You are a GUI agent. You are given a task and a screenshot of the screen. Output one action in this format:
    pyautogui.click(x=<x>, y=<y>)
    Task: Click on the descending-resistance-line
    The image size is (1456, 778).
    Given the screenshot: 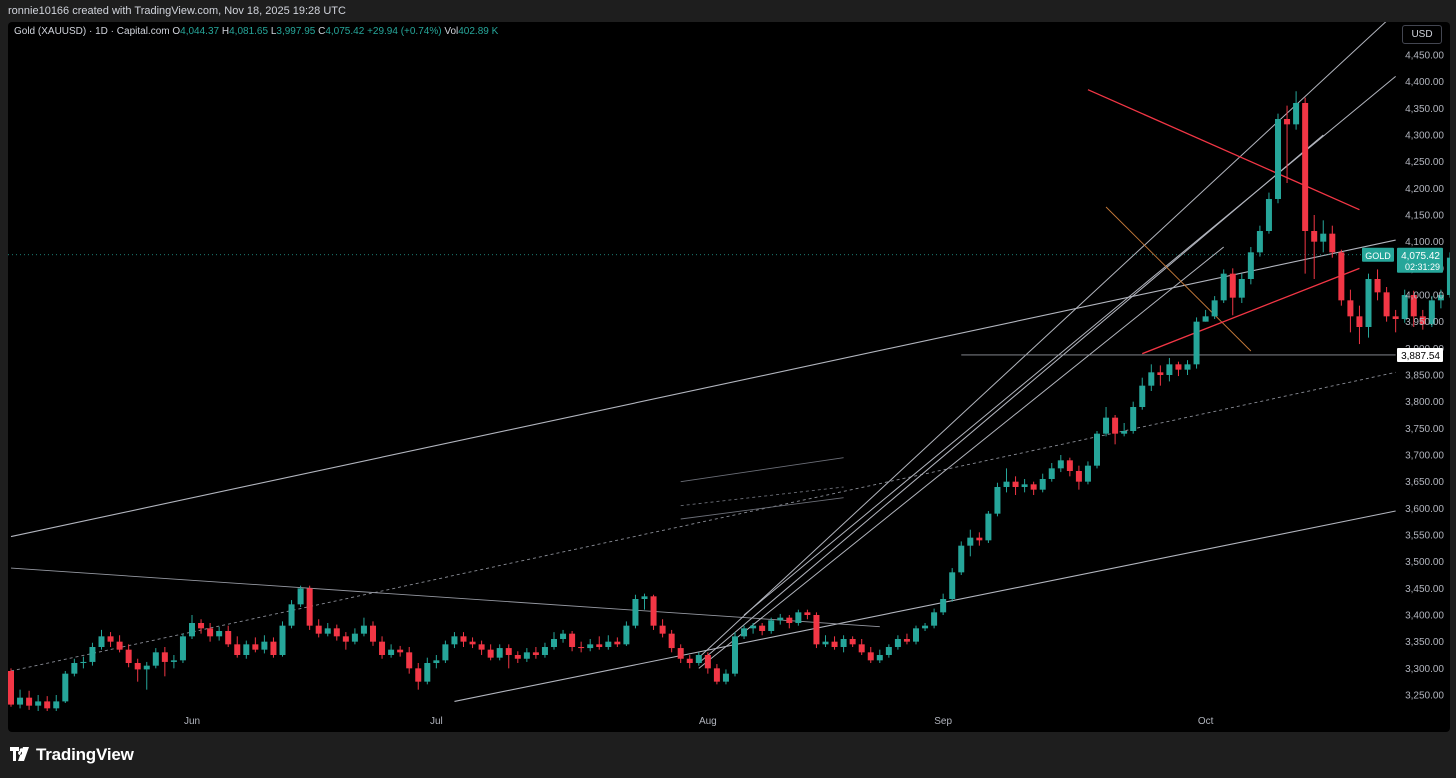 What is the action you would take?
    pyautogui.click(x=445, y=597)
    